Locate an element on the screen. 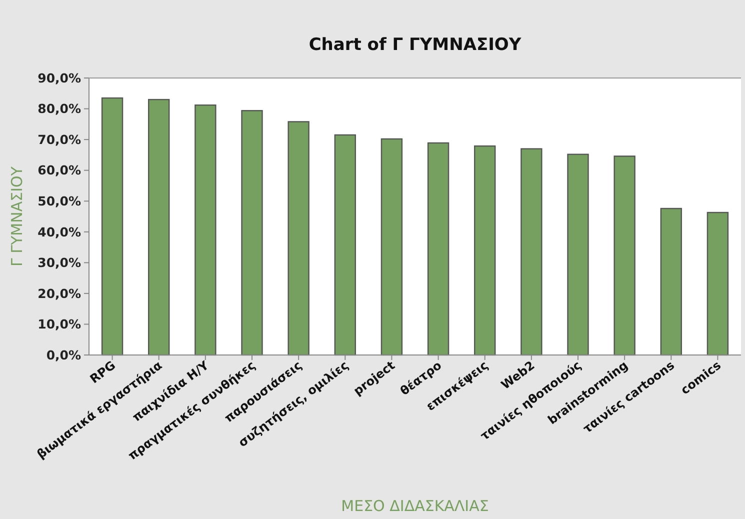  chart-title: Chart of Γ ΓΥΜΝΑΣΙΟΥ is located at coordinates (415, 45).